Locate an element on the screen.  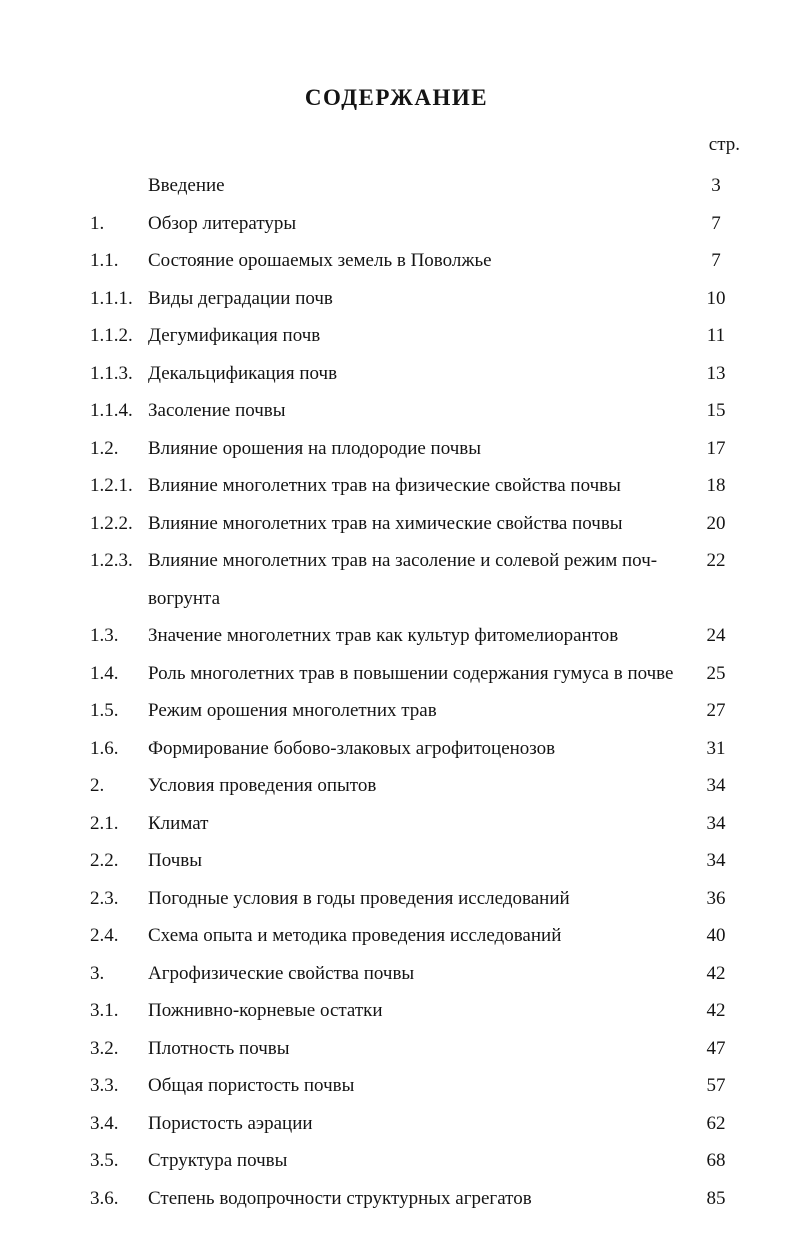
toc-entry-title: Пожнивно-корневые остатки is located at coordinates (265, 1010).